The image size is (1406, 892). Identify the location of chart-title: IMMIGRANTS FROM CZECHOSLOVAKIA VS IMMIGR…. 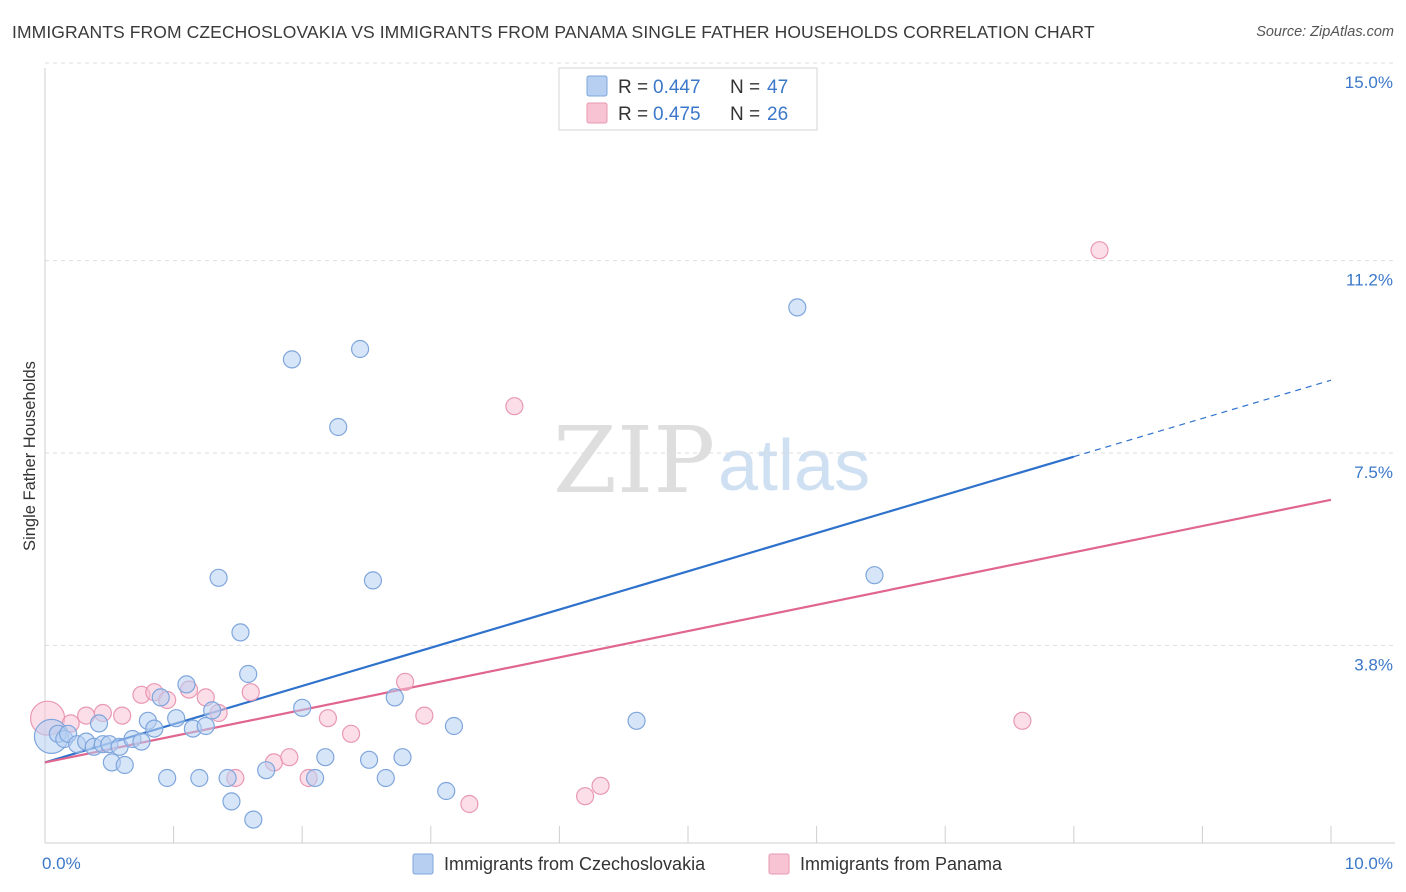
(553, 32).